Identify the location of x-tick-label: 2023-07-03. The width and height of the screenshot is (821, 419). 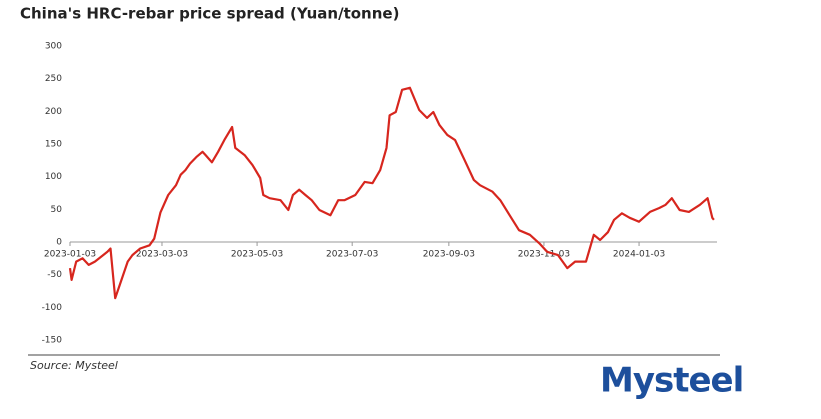
(352, 255).